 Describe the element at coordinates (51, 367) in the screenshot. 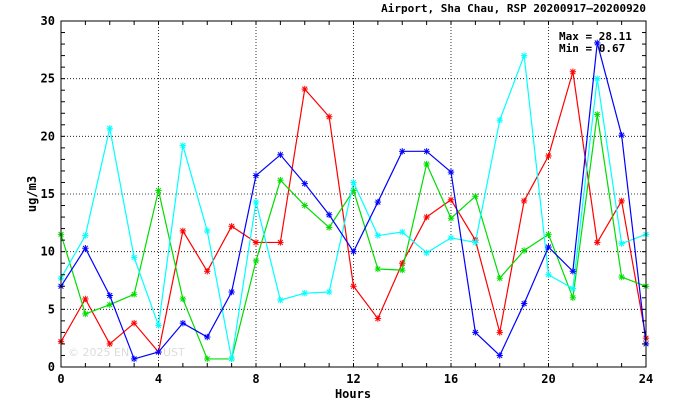

I see `y-tick-label: 0` at that location.